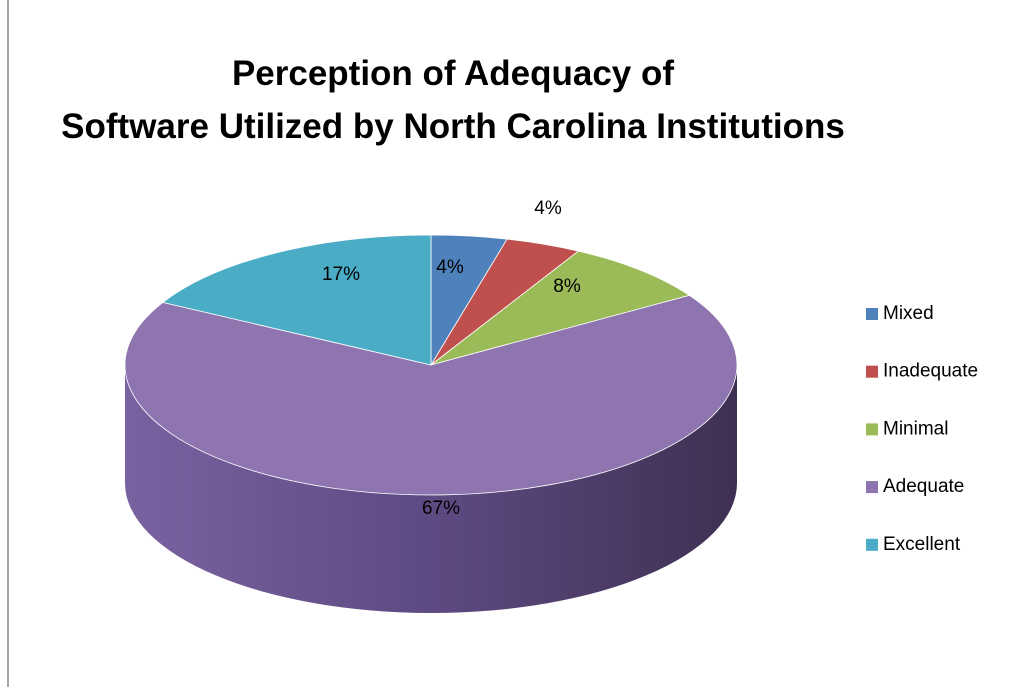  I want to click on legend-label: Excellent, so click(922, 544).